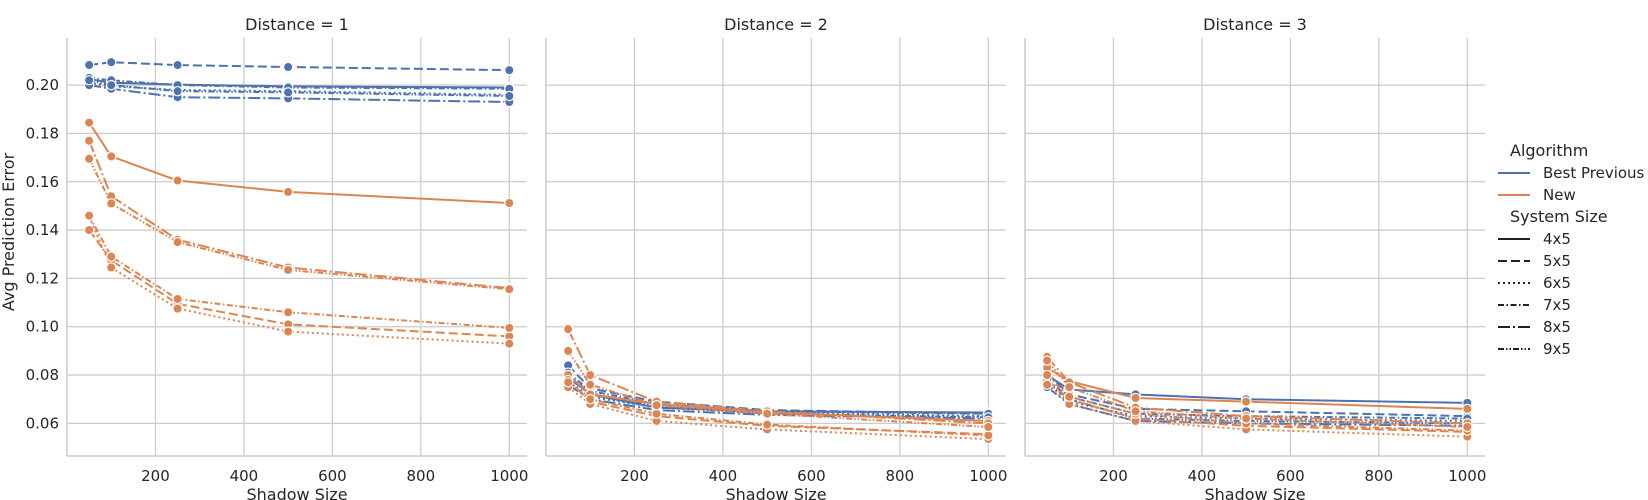  Describe the element at coordinates (1557, 327) in the screenshot. I see `legend-entry: 8x5` at that location.